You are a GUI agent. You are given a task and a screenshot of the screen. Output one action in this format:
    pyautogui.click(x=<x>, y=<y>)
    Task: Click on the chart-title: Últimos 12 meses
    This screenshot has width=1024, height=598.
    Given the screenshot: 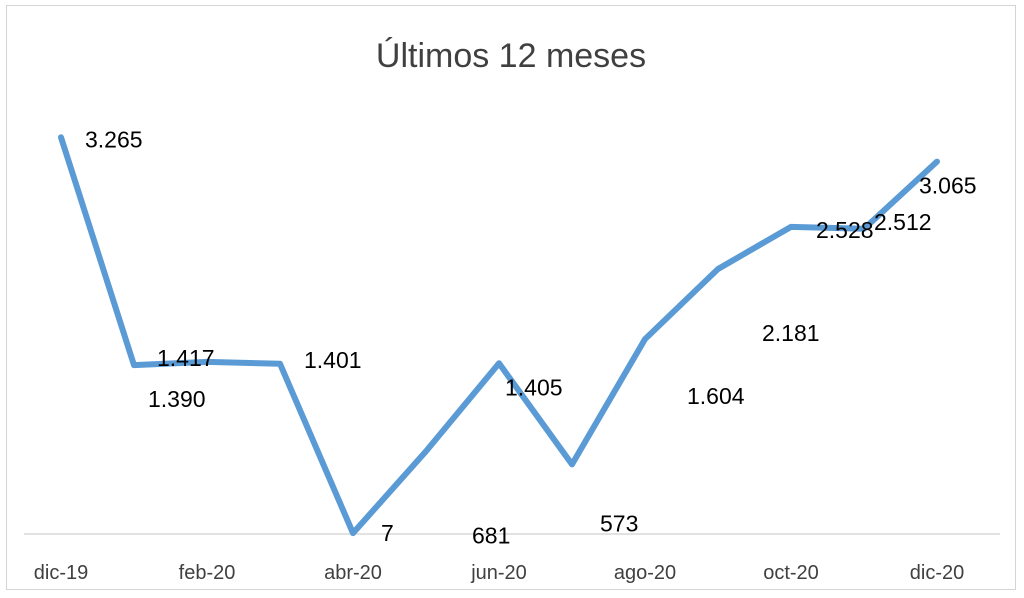 What is the action you would take?
    pyautogui.click(x=511, y=56)
    